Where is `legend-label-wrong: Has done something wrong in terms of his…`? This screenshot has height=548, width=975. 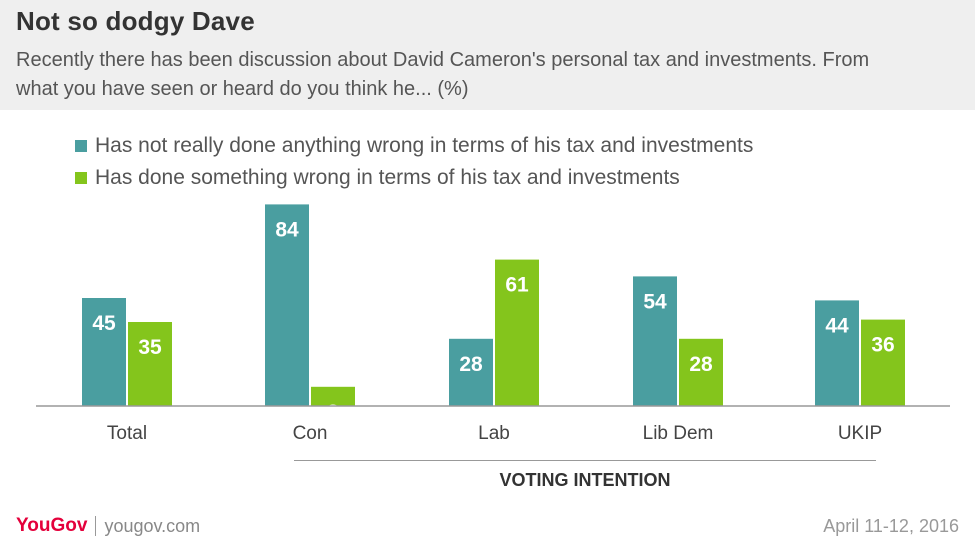 legend-label-wrong: Has done something wrong in terms of his… is located at coordinates (387, 177).